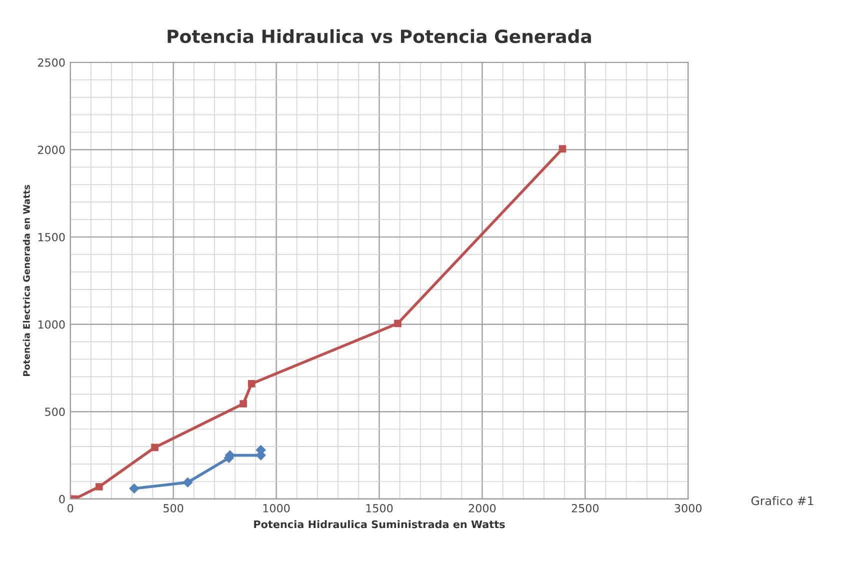 The width and height of the screenshot is (858, 567). I want to click on x-tick-label: 1000, so click(276, 508).